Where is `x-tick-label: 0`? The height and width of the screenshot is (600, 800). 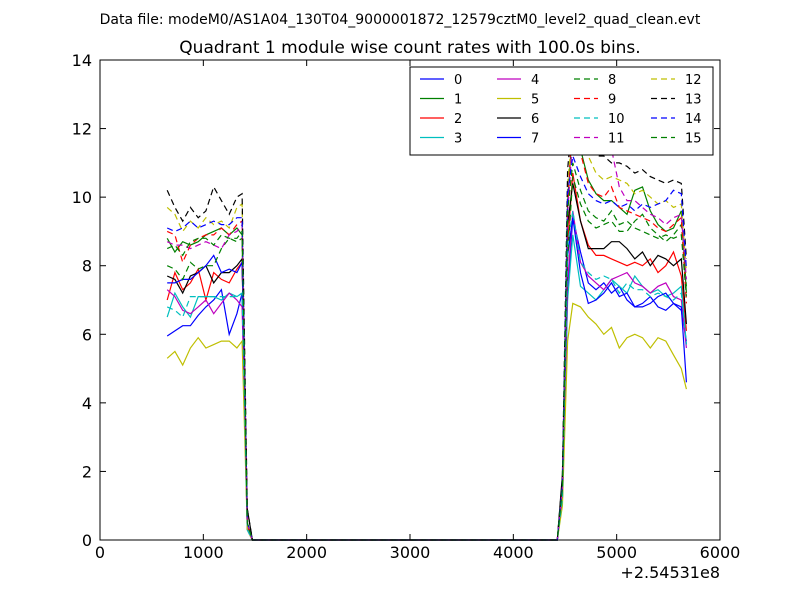 x-tick-label: 0 is located at coordinates (100, 552).